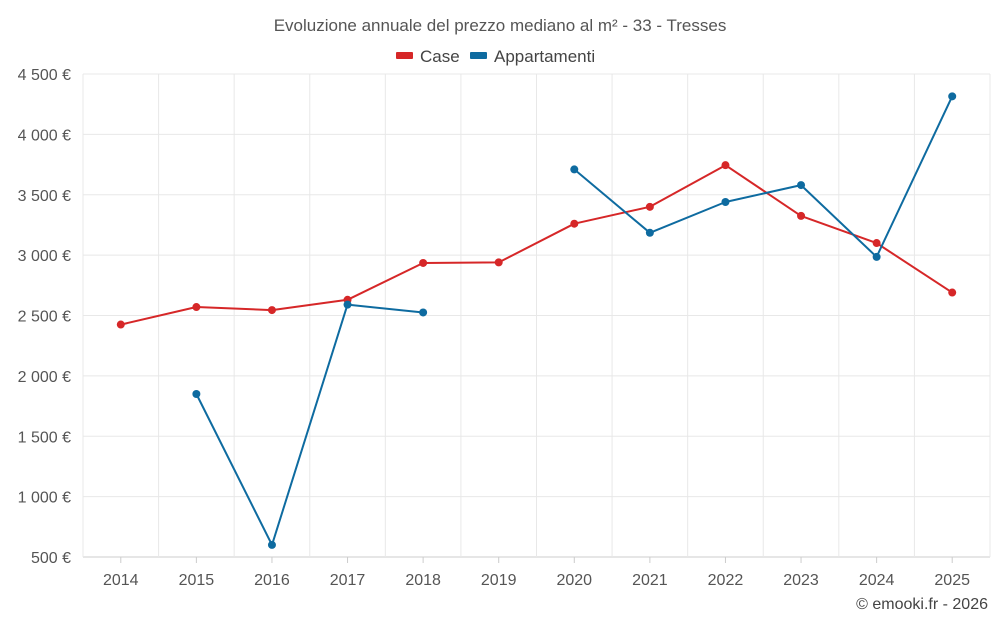 This screenshot has width=1000, height=625. What do you see at coordinates (499, 580) in the screenshot?
I see `x-tick-label: 2019` at bounding box center [499, 580].